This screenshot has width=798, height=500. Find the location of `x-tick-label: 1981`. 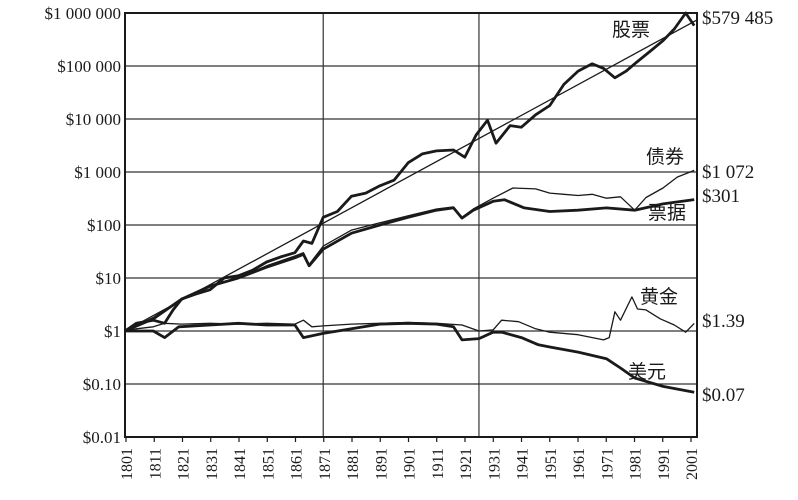

x-tick-label: 1981 is located at coordinates (636, 464).